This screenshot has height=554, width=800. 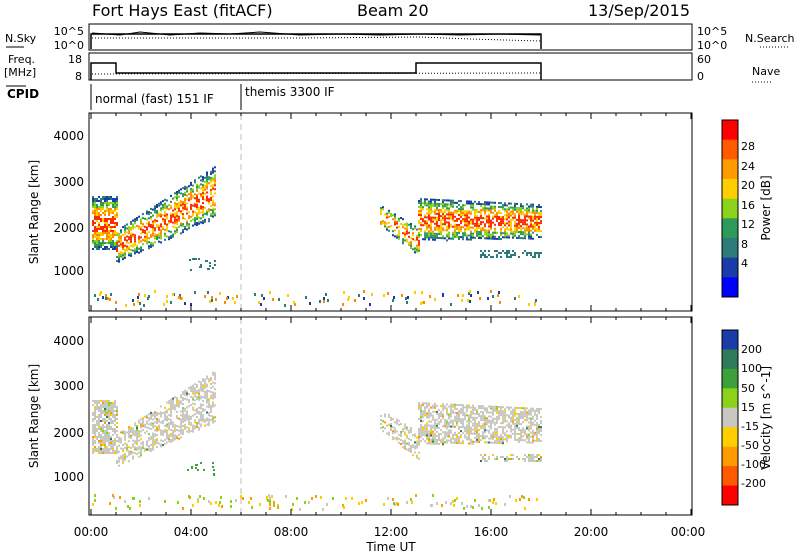 What do you see at coordinates (747, 208) in the screenshot?
I see `power-colorbar: 28 24 20 16 12 8 4 Power [dB]` at bounding box center [747, 208].